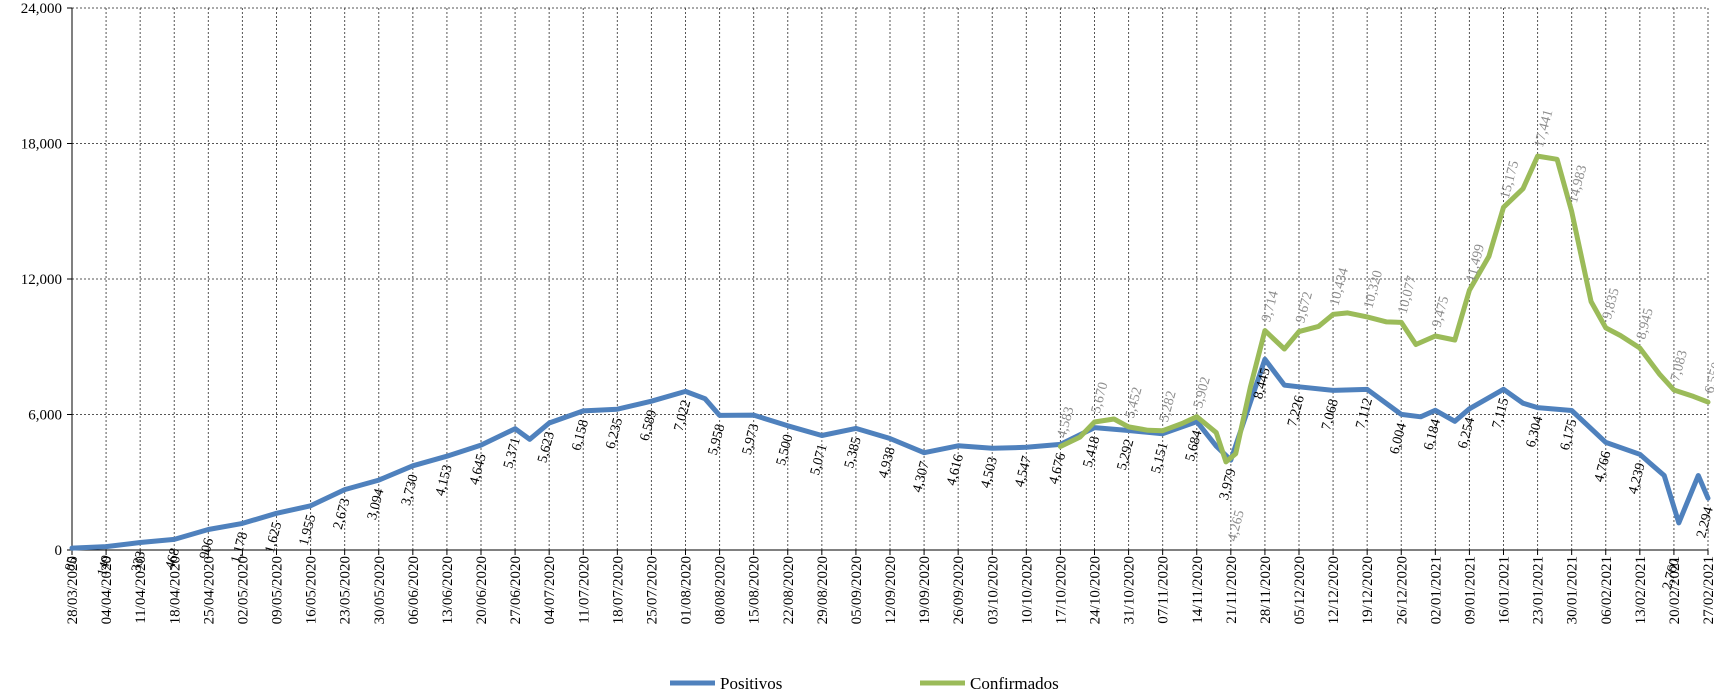 The image size is (1714, 690). I want to click on x-tick-label: 12/12/2020, so click(1334, 590).